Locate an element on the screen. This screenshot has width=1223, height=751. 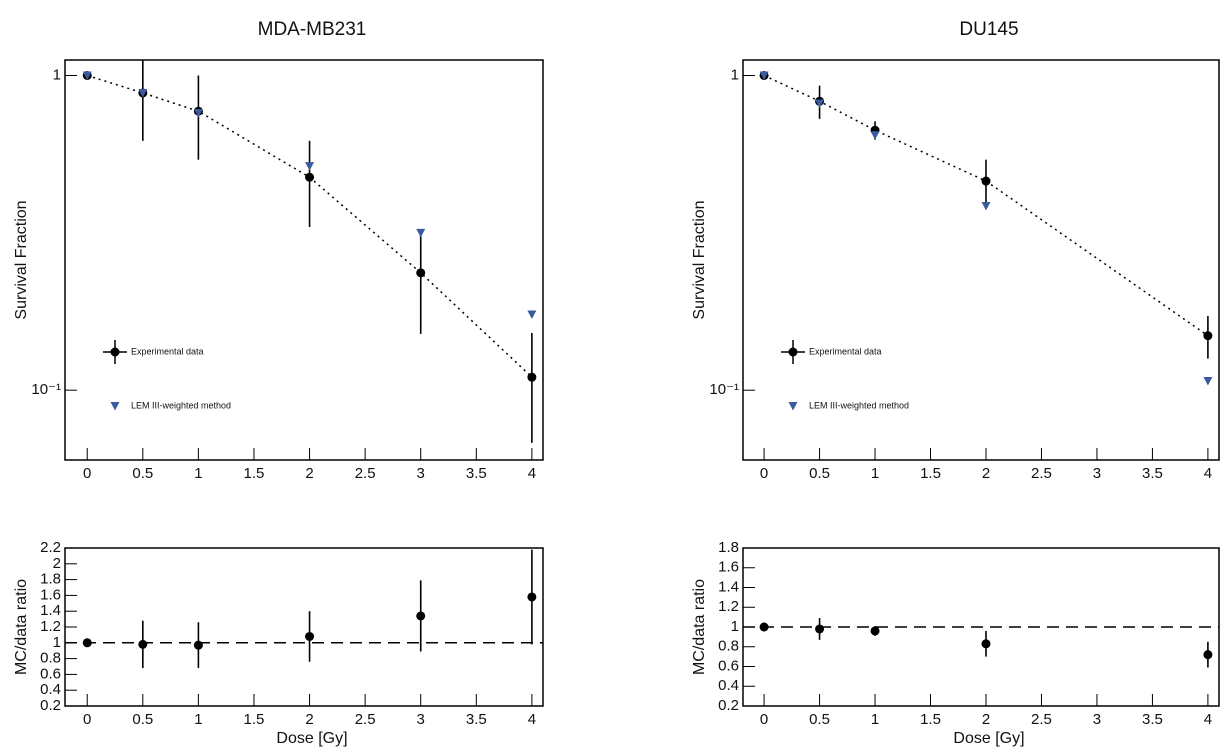
y-tick-label: 2 is located at coordinates (57, 563).